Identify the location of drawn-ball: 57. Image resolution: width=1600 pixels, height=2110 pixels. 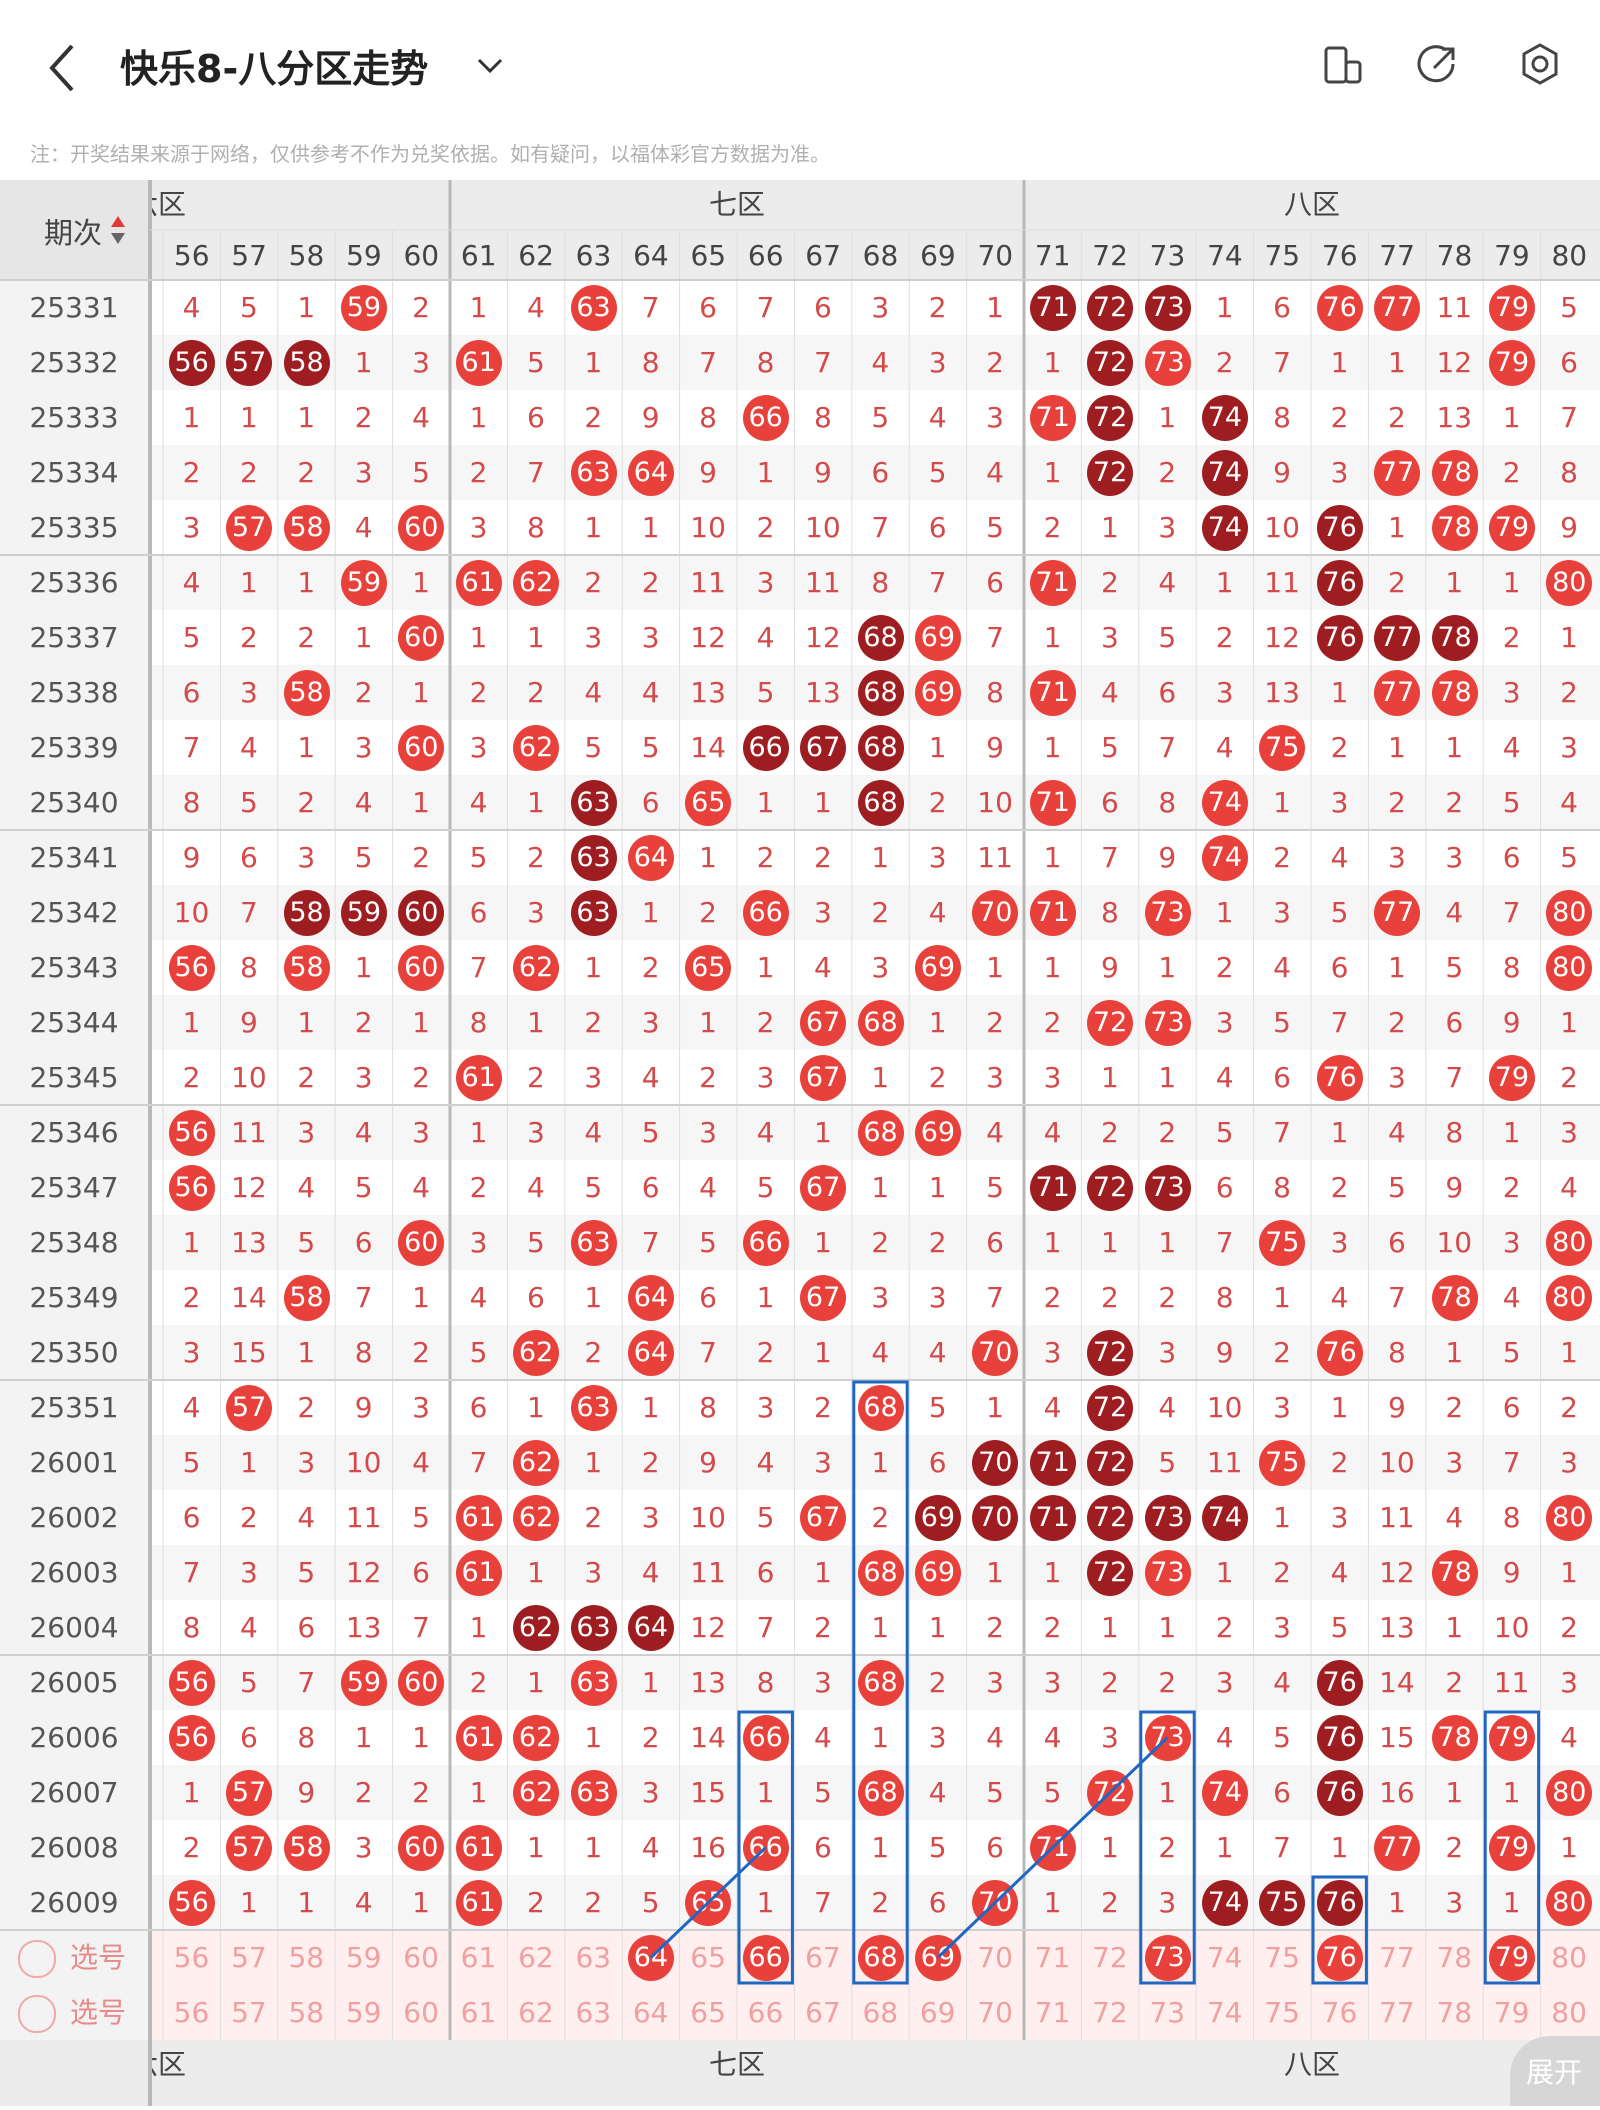
(249, 527).